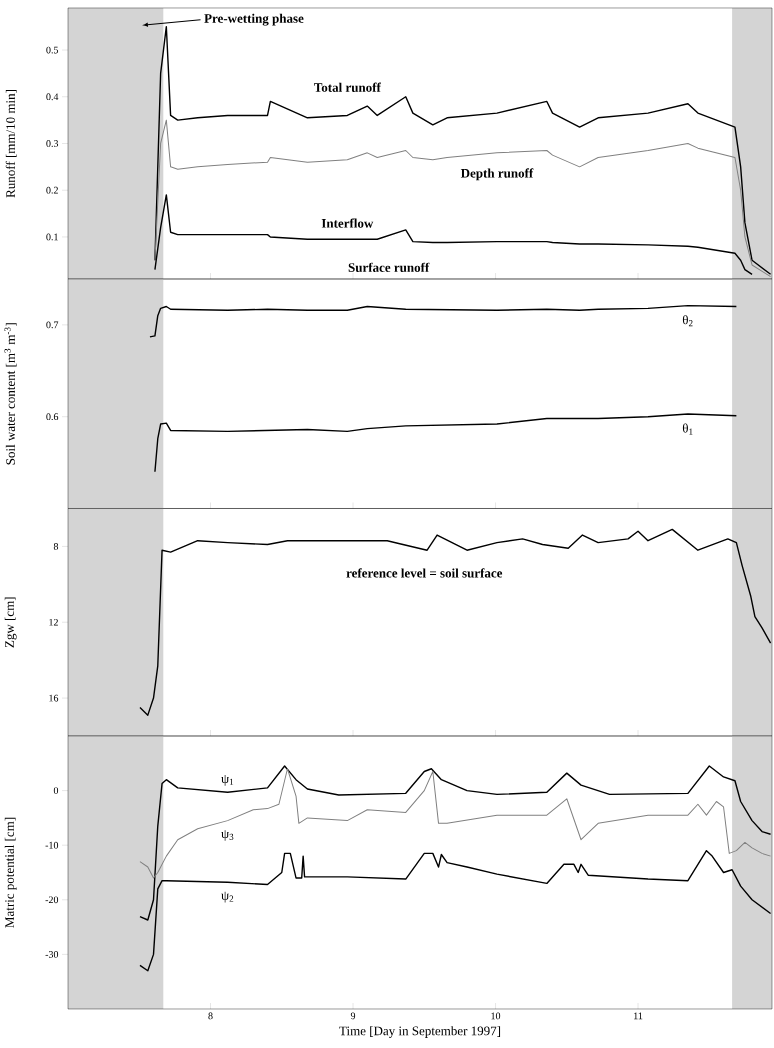 Image resolution: width=774 pixels, height=1048 pixels. Describe the element at coordinates (52, 954) in the screenshot. I see `y-tick-label: -30` at that location.